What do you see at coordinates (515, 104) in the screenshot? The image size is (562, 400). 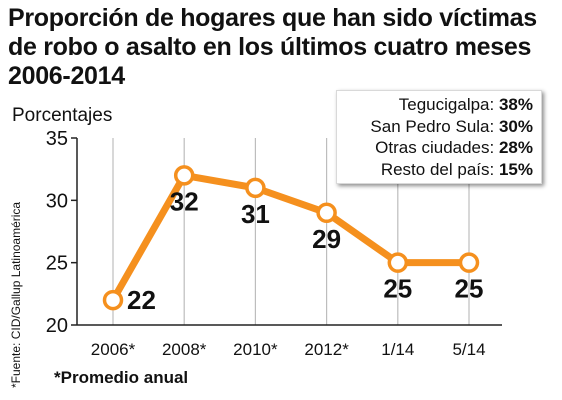 I see `legend-value: 38%` at bounding box center [515, 104].